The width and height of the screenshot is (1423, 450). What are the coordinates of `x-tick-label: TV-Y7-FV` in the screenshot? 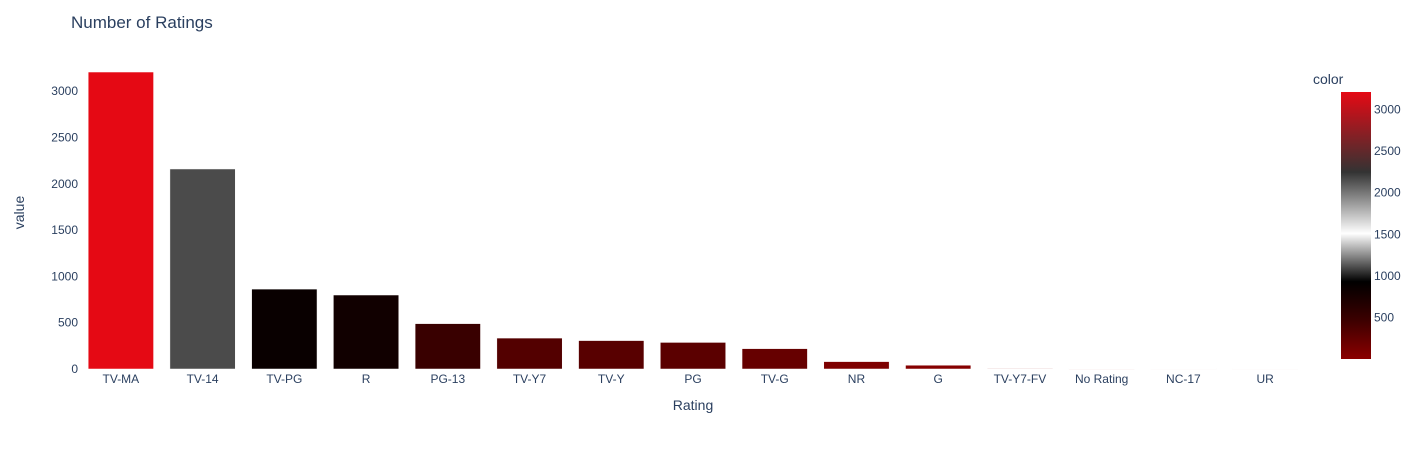 It's located at (1020, 379).